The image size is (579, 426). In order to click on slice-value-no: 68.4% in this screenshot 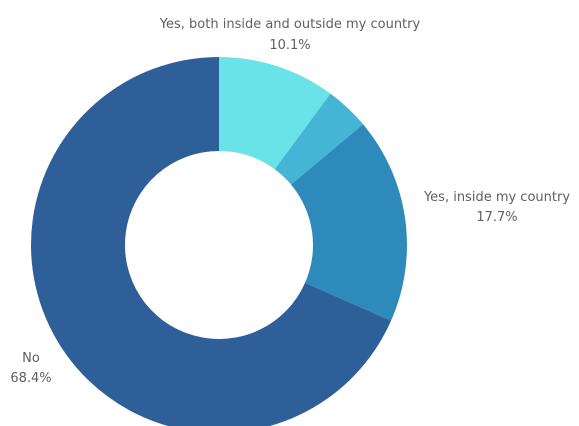, I will do `click(30, 378)`.